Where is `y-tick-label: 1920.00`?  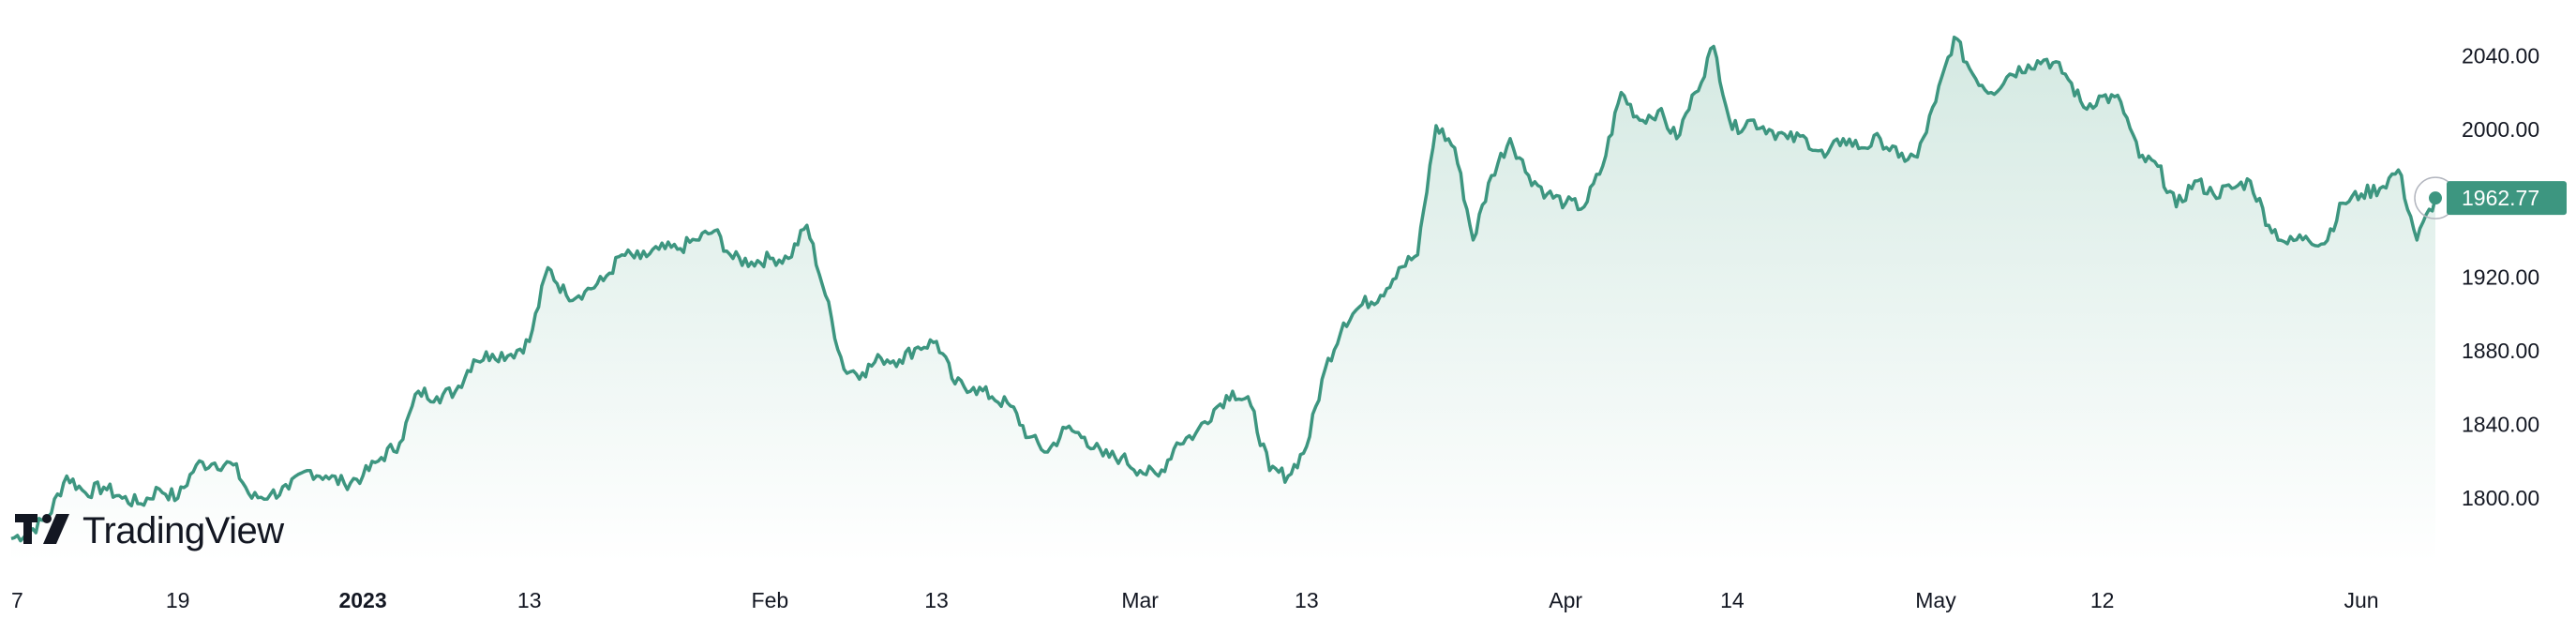 y-tick-label: 1920.00 is located at coordinates (2501, 276).